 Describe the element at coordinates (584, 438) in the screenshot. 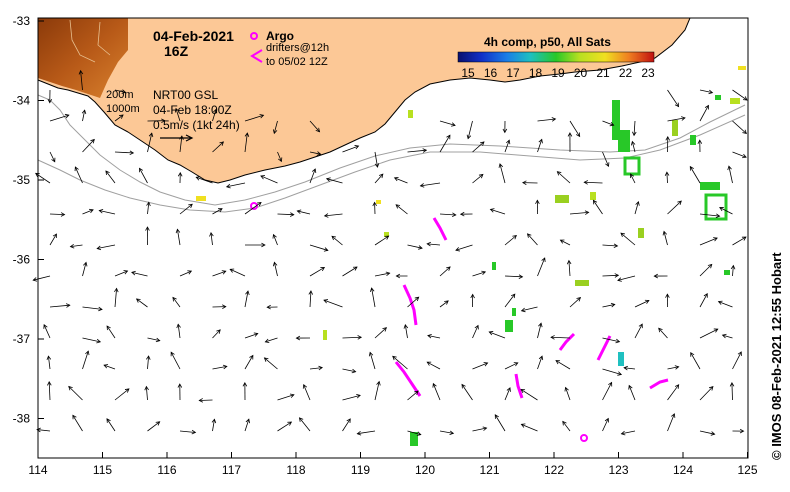

I see `argo-float` at that location.